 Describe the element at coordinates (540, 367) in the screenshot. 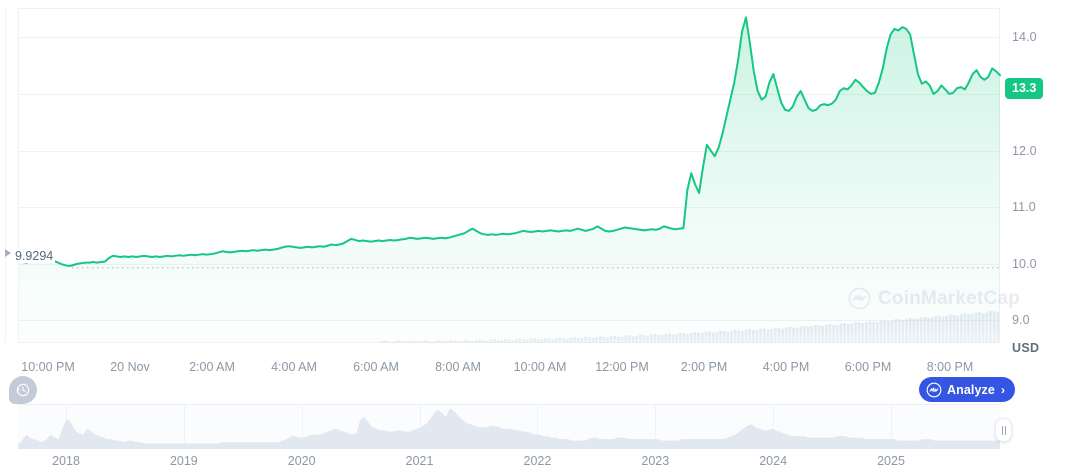

I see `x-axis-tick-label: 10:00 AM` at that location.